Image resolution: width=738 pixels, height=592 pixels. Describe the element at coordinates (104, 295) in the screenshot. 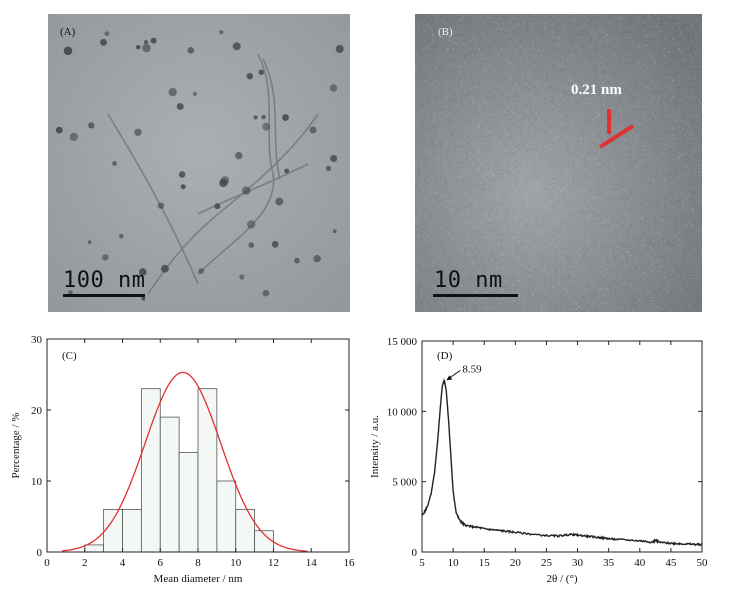

I see `panel-a-scale-bar` at that location.